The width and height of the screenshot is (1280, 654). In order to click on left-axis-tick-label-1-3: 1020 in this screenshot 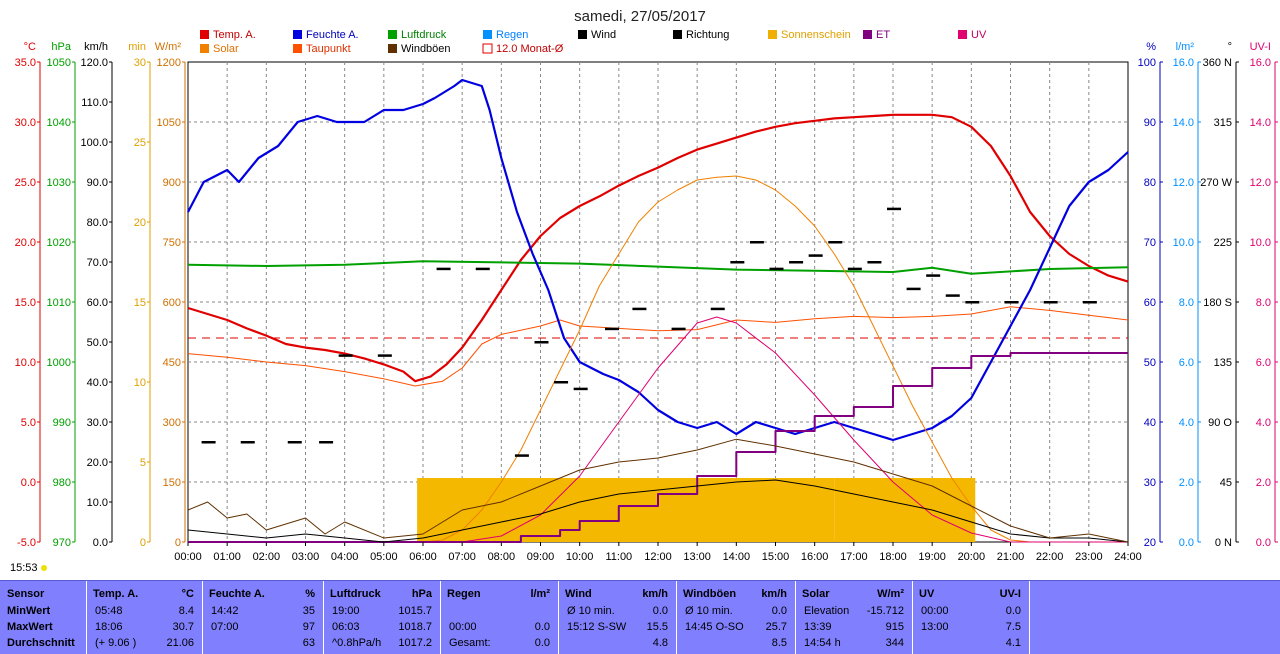, I will do `click(59, 243)`.